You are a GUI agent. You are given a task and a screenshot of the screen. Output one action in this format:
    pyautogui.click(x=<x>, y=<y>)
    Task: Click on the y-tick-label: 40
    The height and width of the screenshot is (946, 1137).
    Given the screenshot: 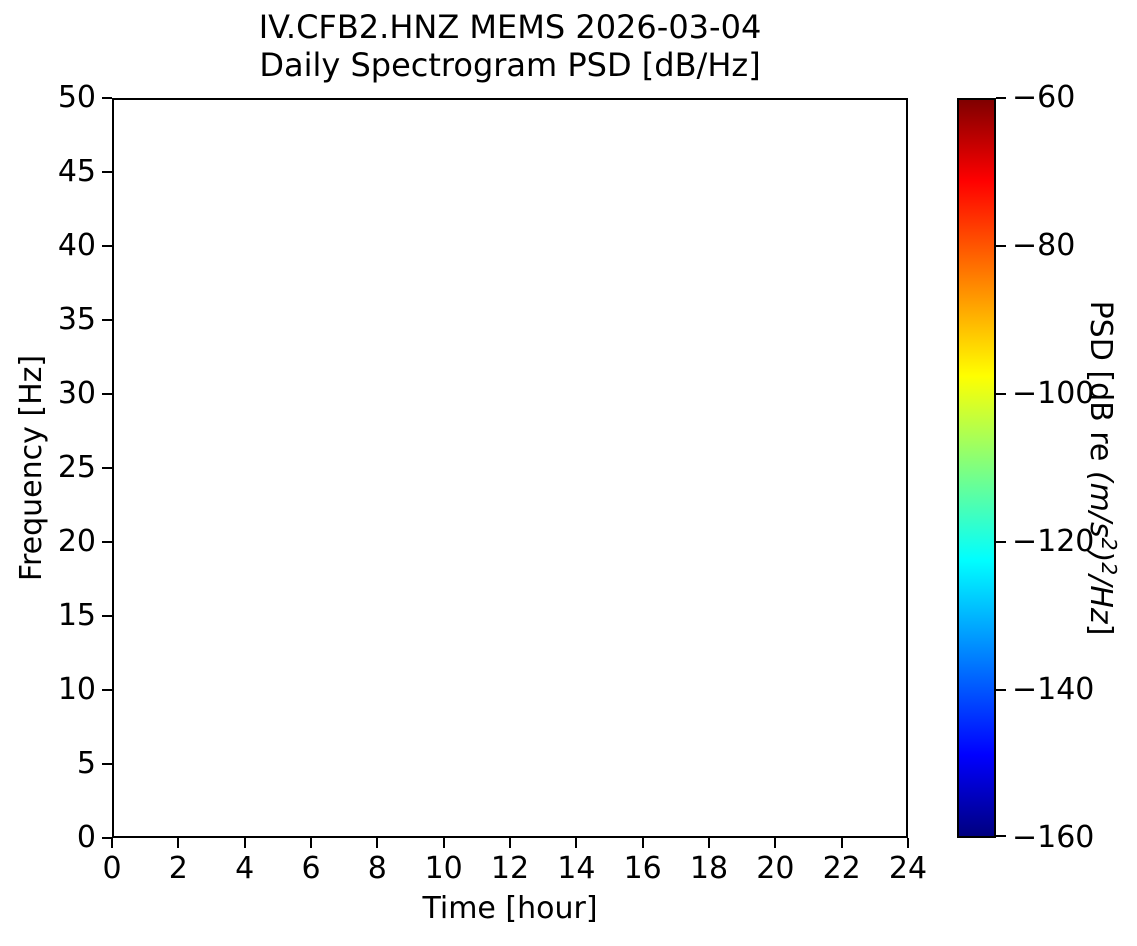 What is the action you would take?
    pyautogui.click(x=76, y=245)
    